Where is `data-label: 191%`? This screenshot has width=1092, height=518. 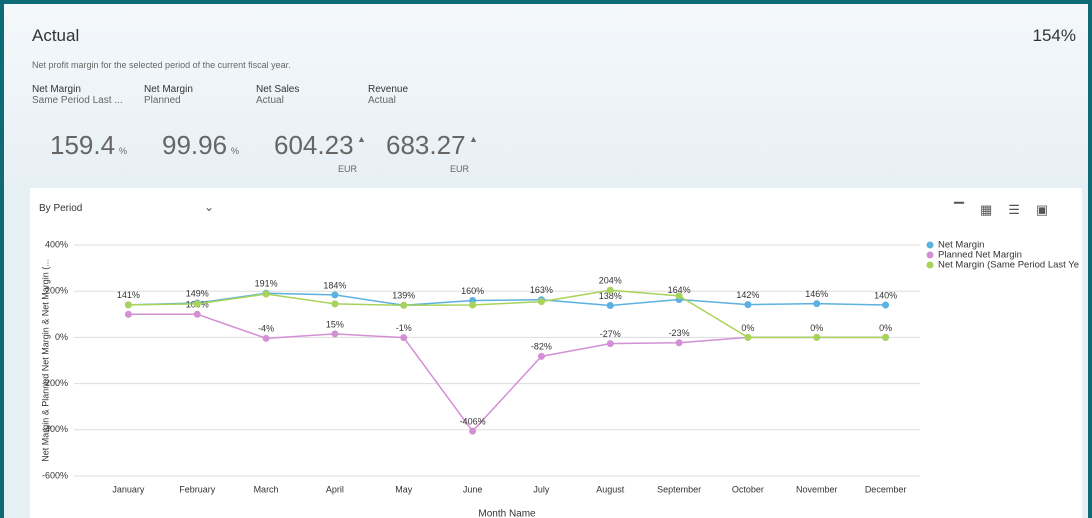
data-label: 191% is located at coordinates (266, 284).